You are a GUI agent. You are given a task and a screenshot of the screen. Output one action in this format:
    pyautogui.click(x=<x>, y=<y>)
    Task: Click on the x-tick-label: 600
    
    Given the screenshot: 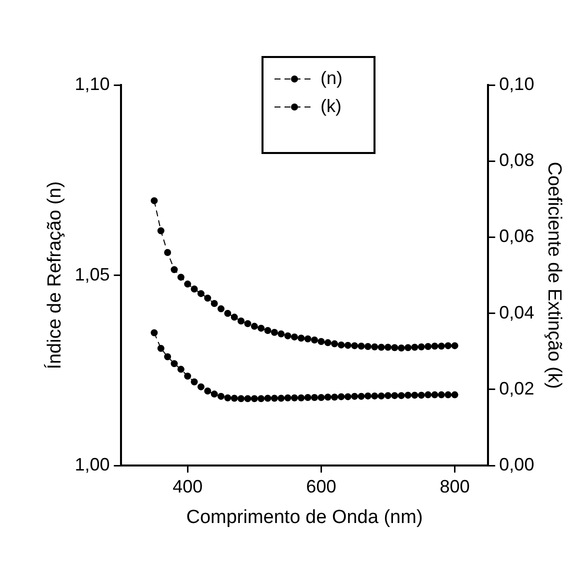 What is the action you would take?
    pyautogui.click(x=321, y=486)
    